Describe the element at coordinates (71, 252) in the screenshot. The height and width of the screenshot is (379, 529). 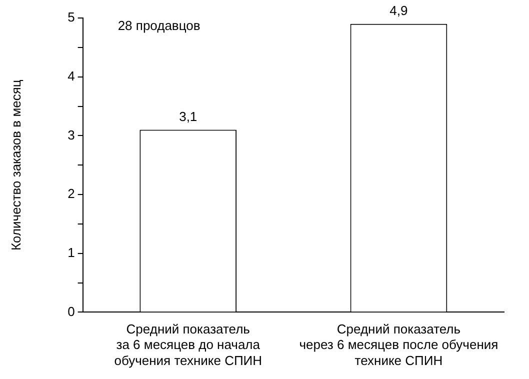
I see `y-tick-label: 1` at that location.